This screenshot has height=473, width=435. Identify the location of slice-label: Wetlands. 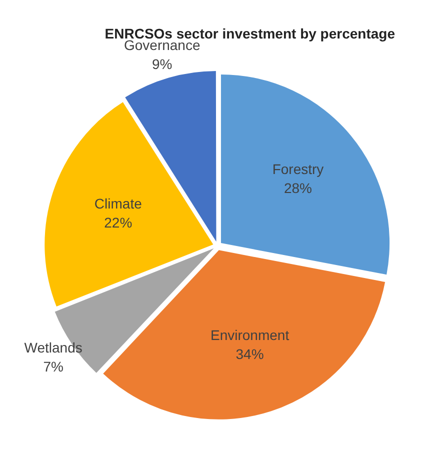
(53, 347).